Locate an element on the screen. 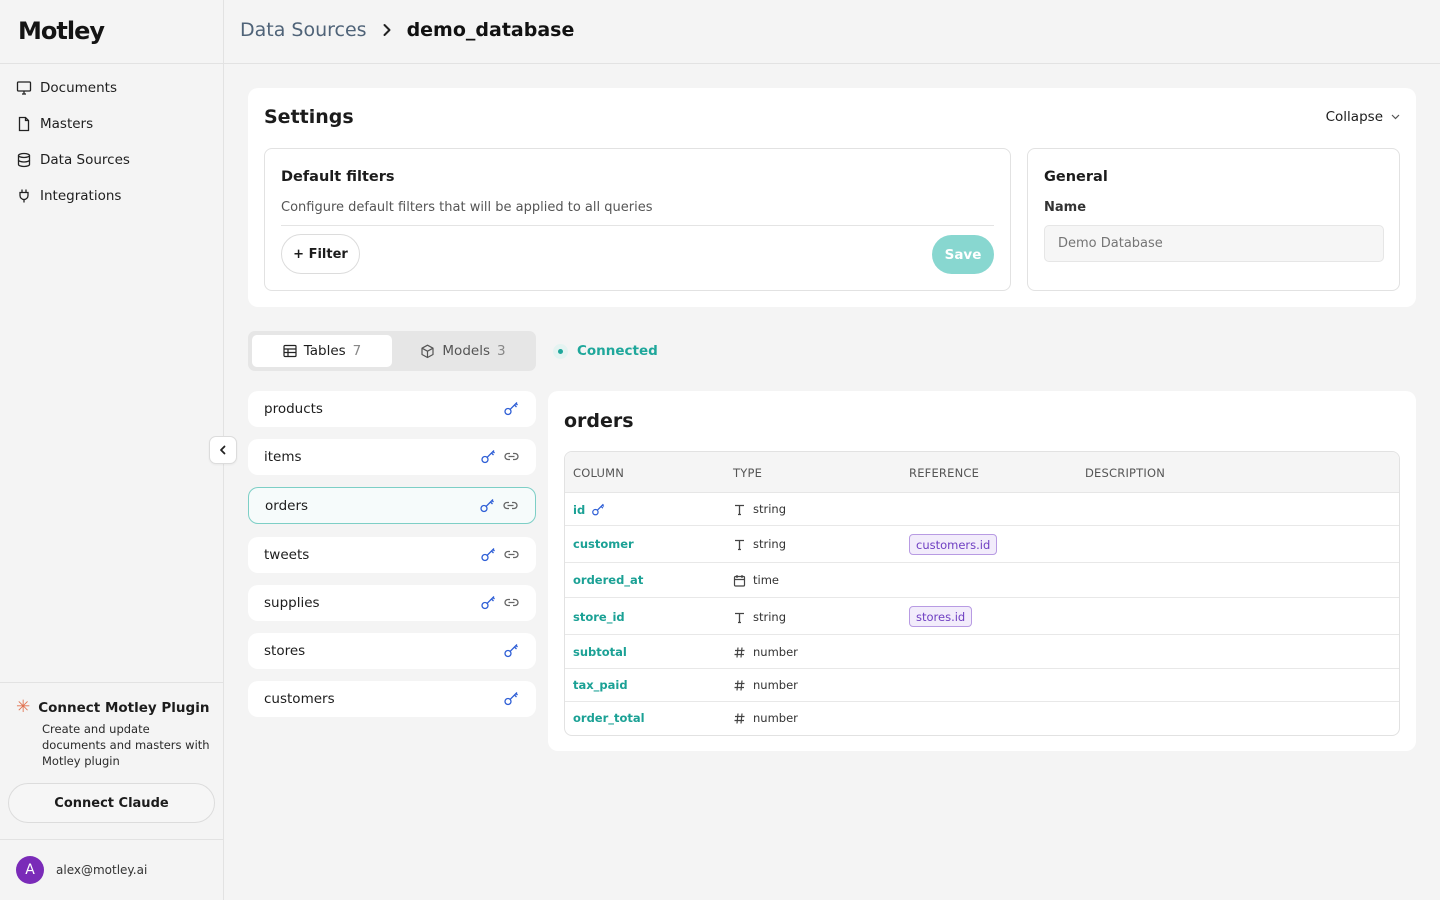 The height and width of the screenshot is (900, 1440). column-header: COLUMN is located at coordinates (599, 473).